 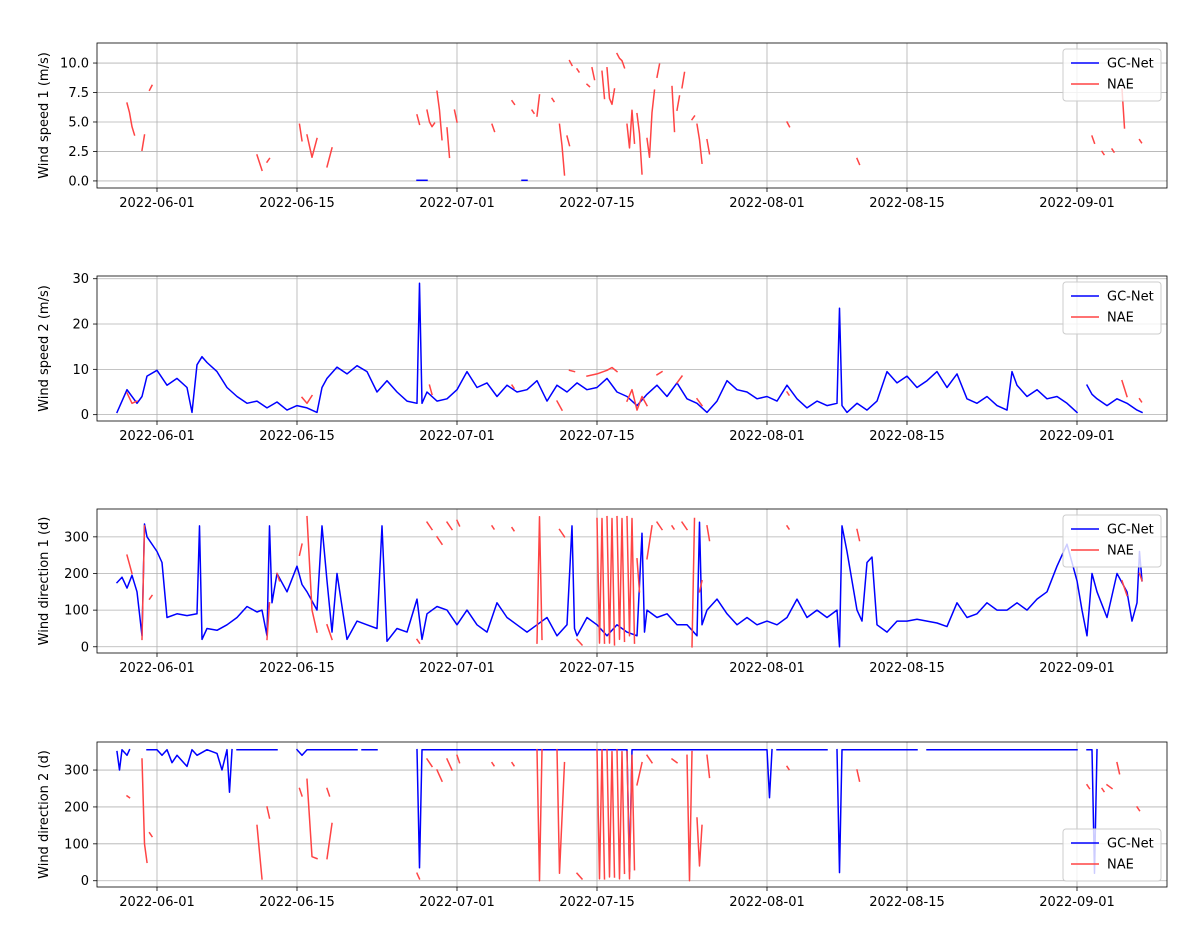 I want to click on x-tick-label: 2022-06-15, so click(x=297, y=203).